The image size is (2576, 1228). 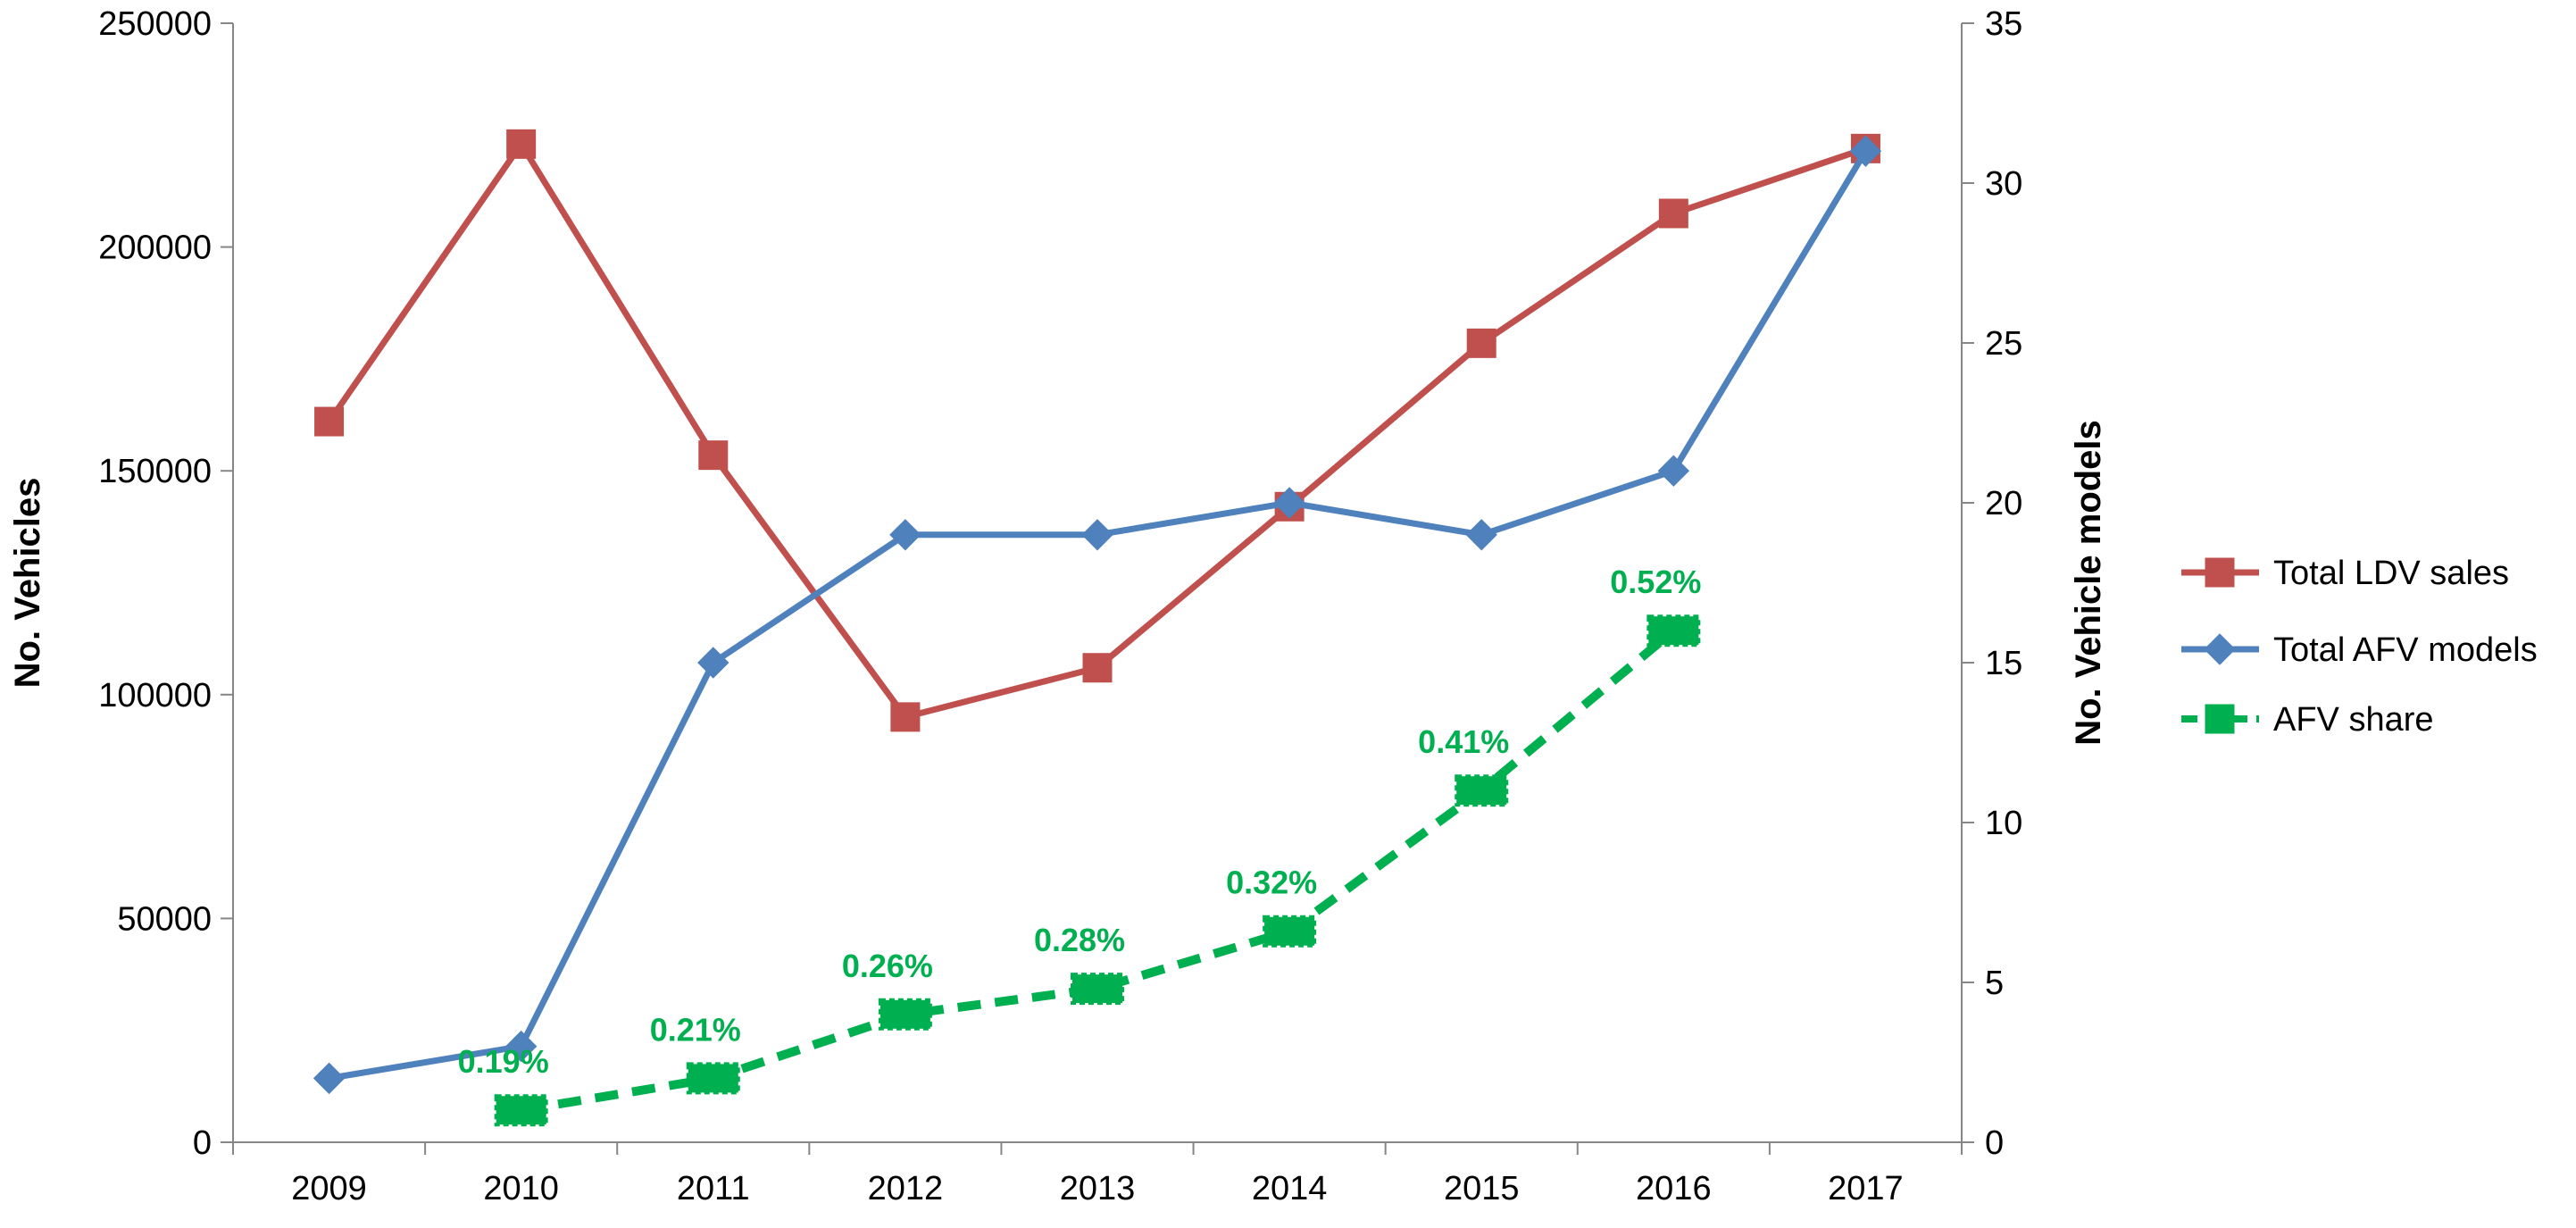 I want to click on y-right-tick-label: 25, so click(x=2003, y=344).